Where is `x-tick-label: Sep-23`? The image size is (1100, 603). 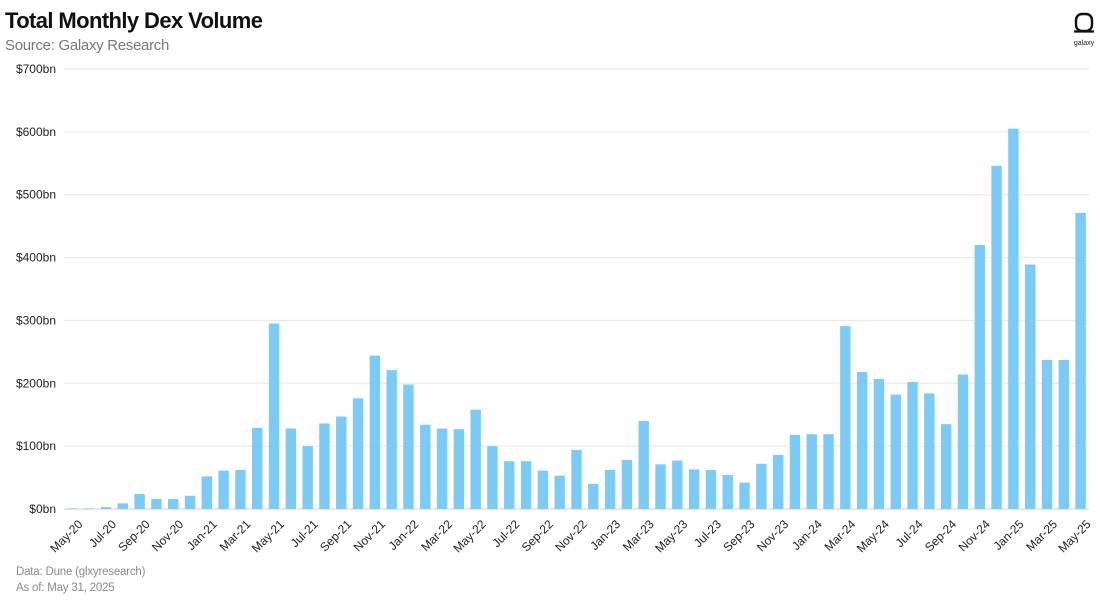
x-tick-label: Sep-23 is located at coordinates (738, 535).